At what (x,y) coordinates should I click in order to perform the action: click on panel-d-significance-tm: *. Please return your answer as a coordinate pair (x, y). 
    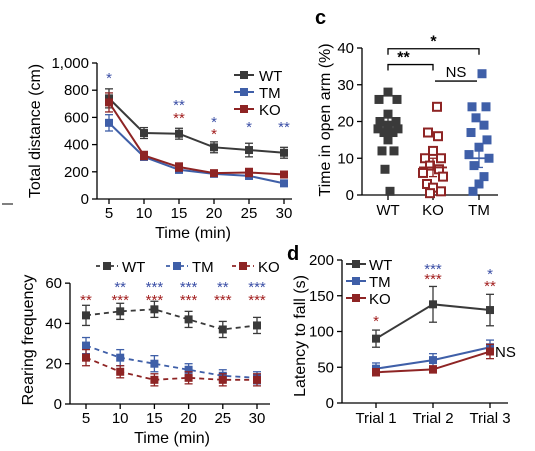
    Looking at the image, I should click on (490, 274).